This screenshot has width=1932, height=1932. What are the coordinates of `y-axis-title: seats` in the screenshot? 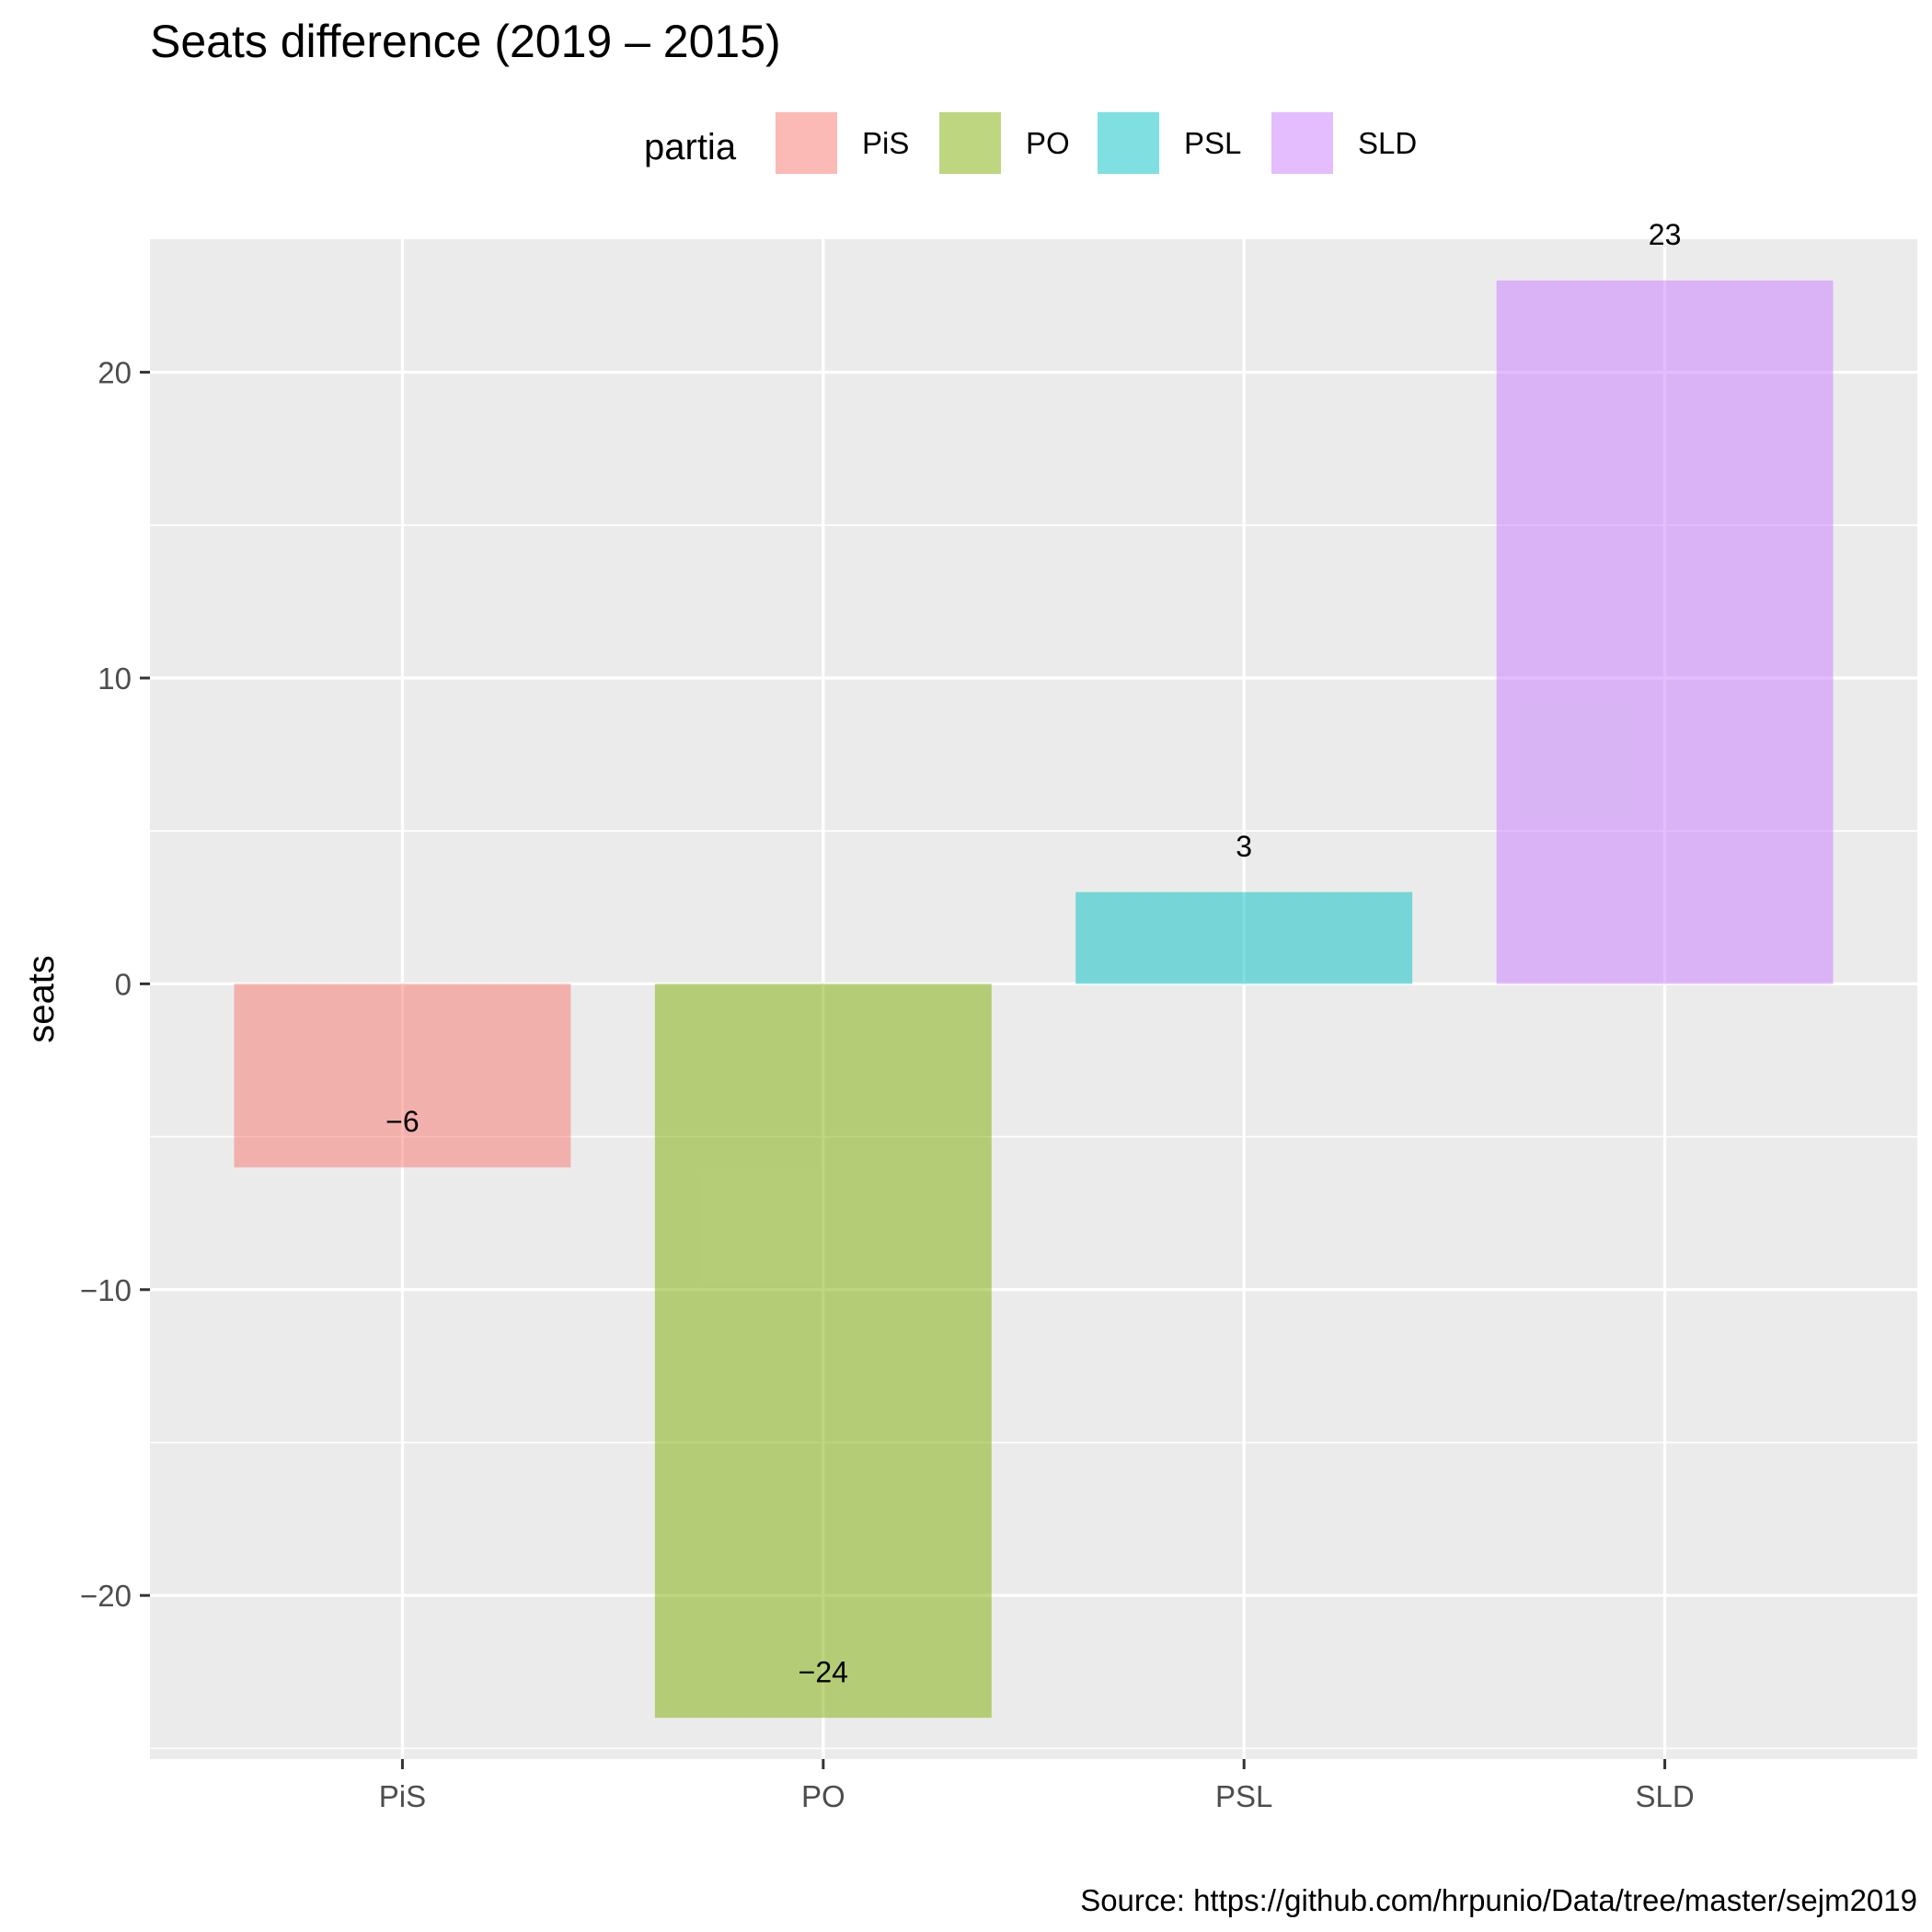 It's located at (41, 999).